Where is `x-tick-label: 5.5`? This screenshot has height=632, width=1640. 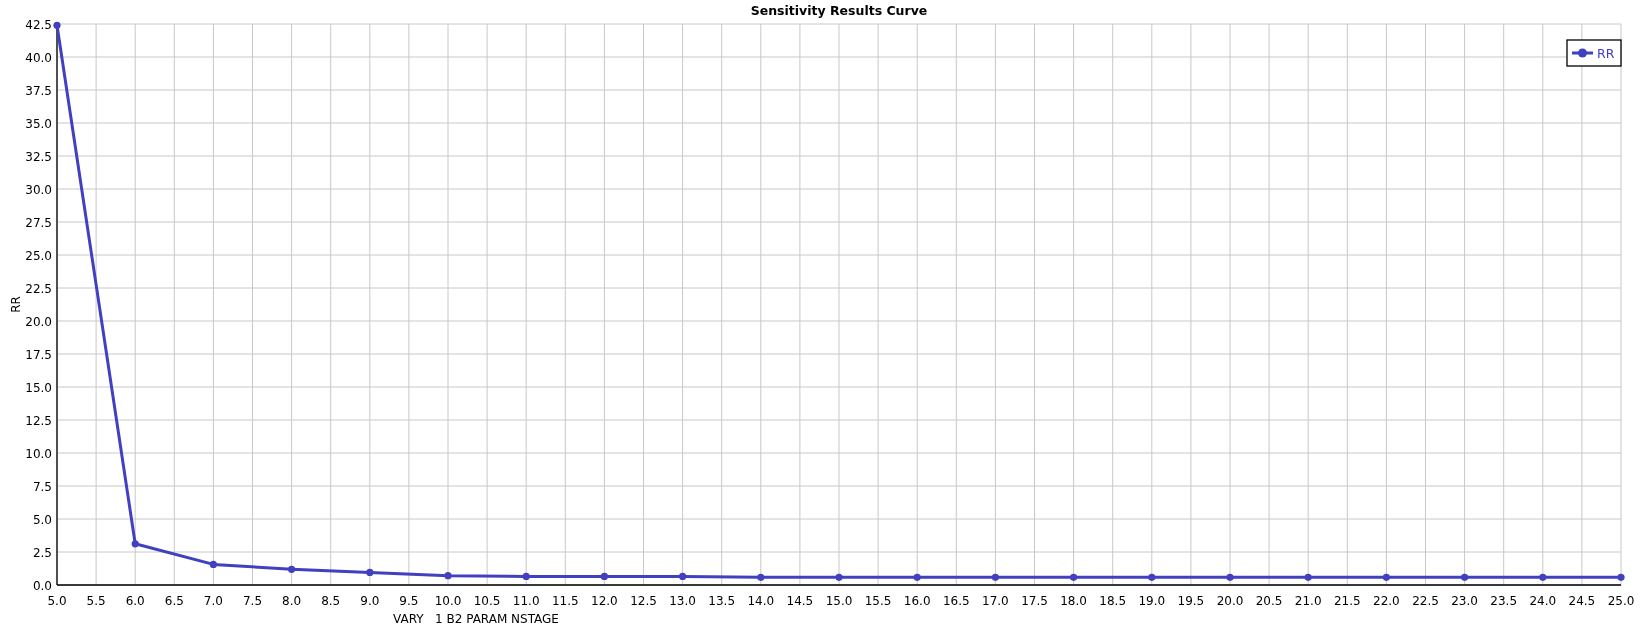 x-tick-label: 5.5 is located at coordinates (96, 601).